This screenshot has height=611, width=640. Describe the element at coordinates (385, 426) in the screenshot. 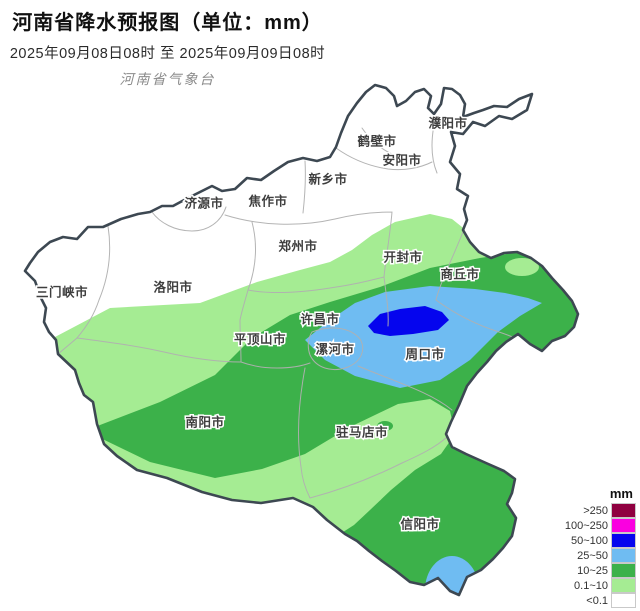

I see `band-10-25-zhumadian-dot` at that location.